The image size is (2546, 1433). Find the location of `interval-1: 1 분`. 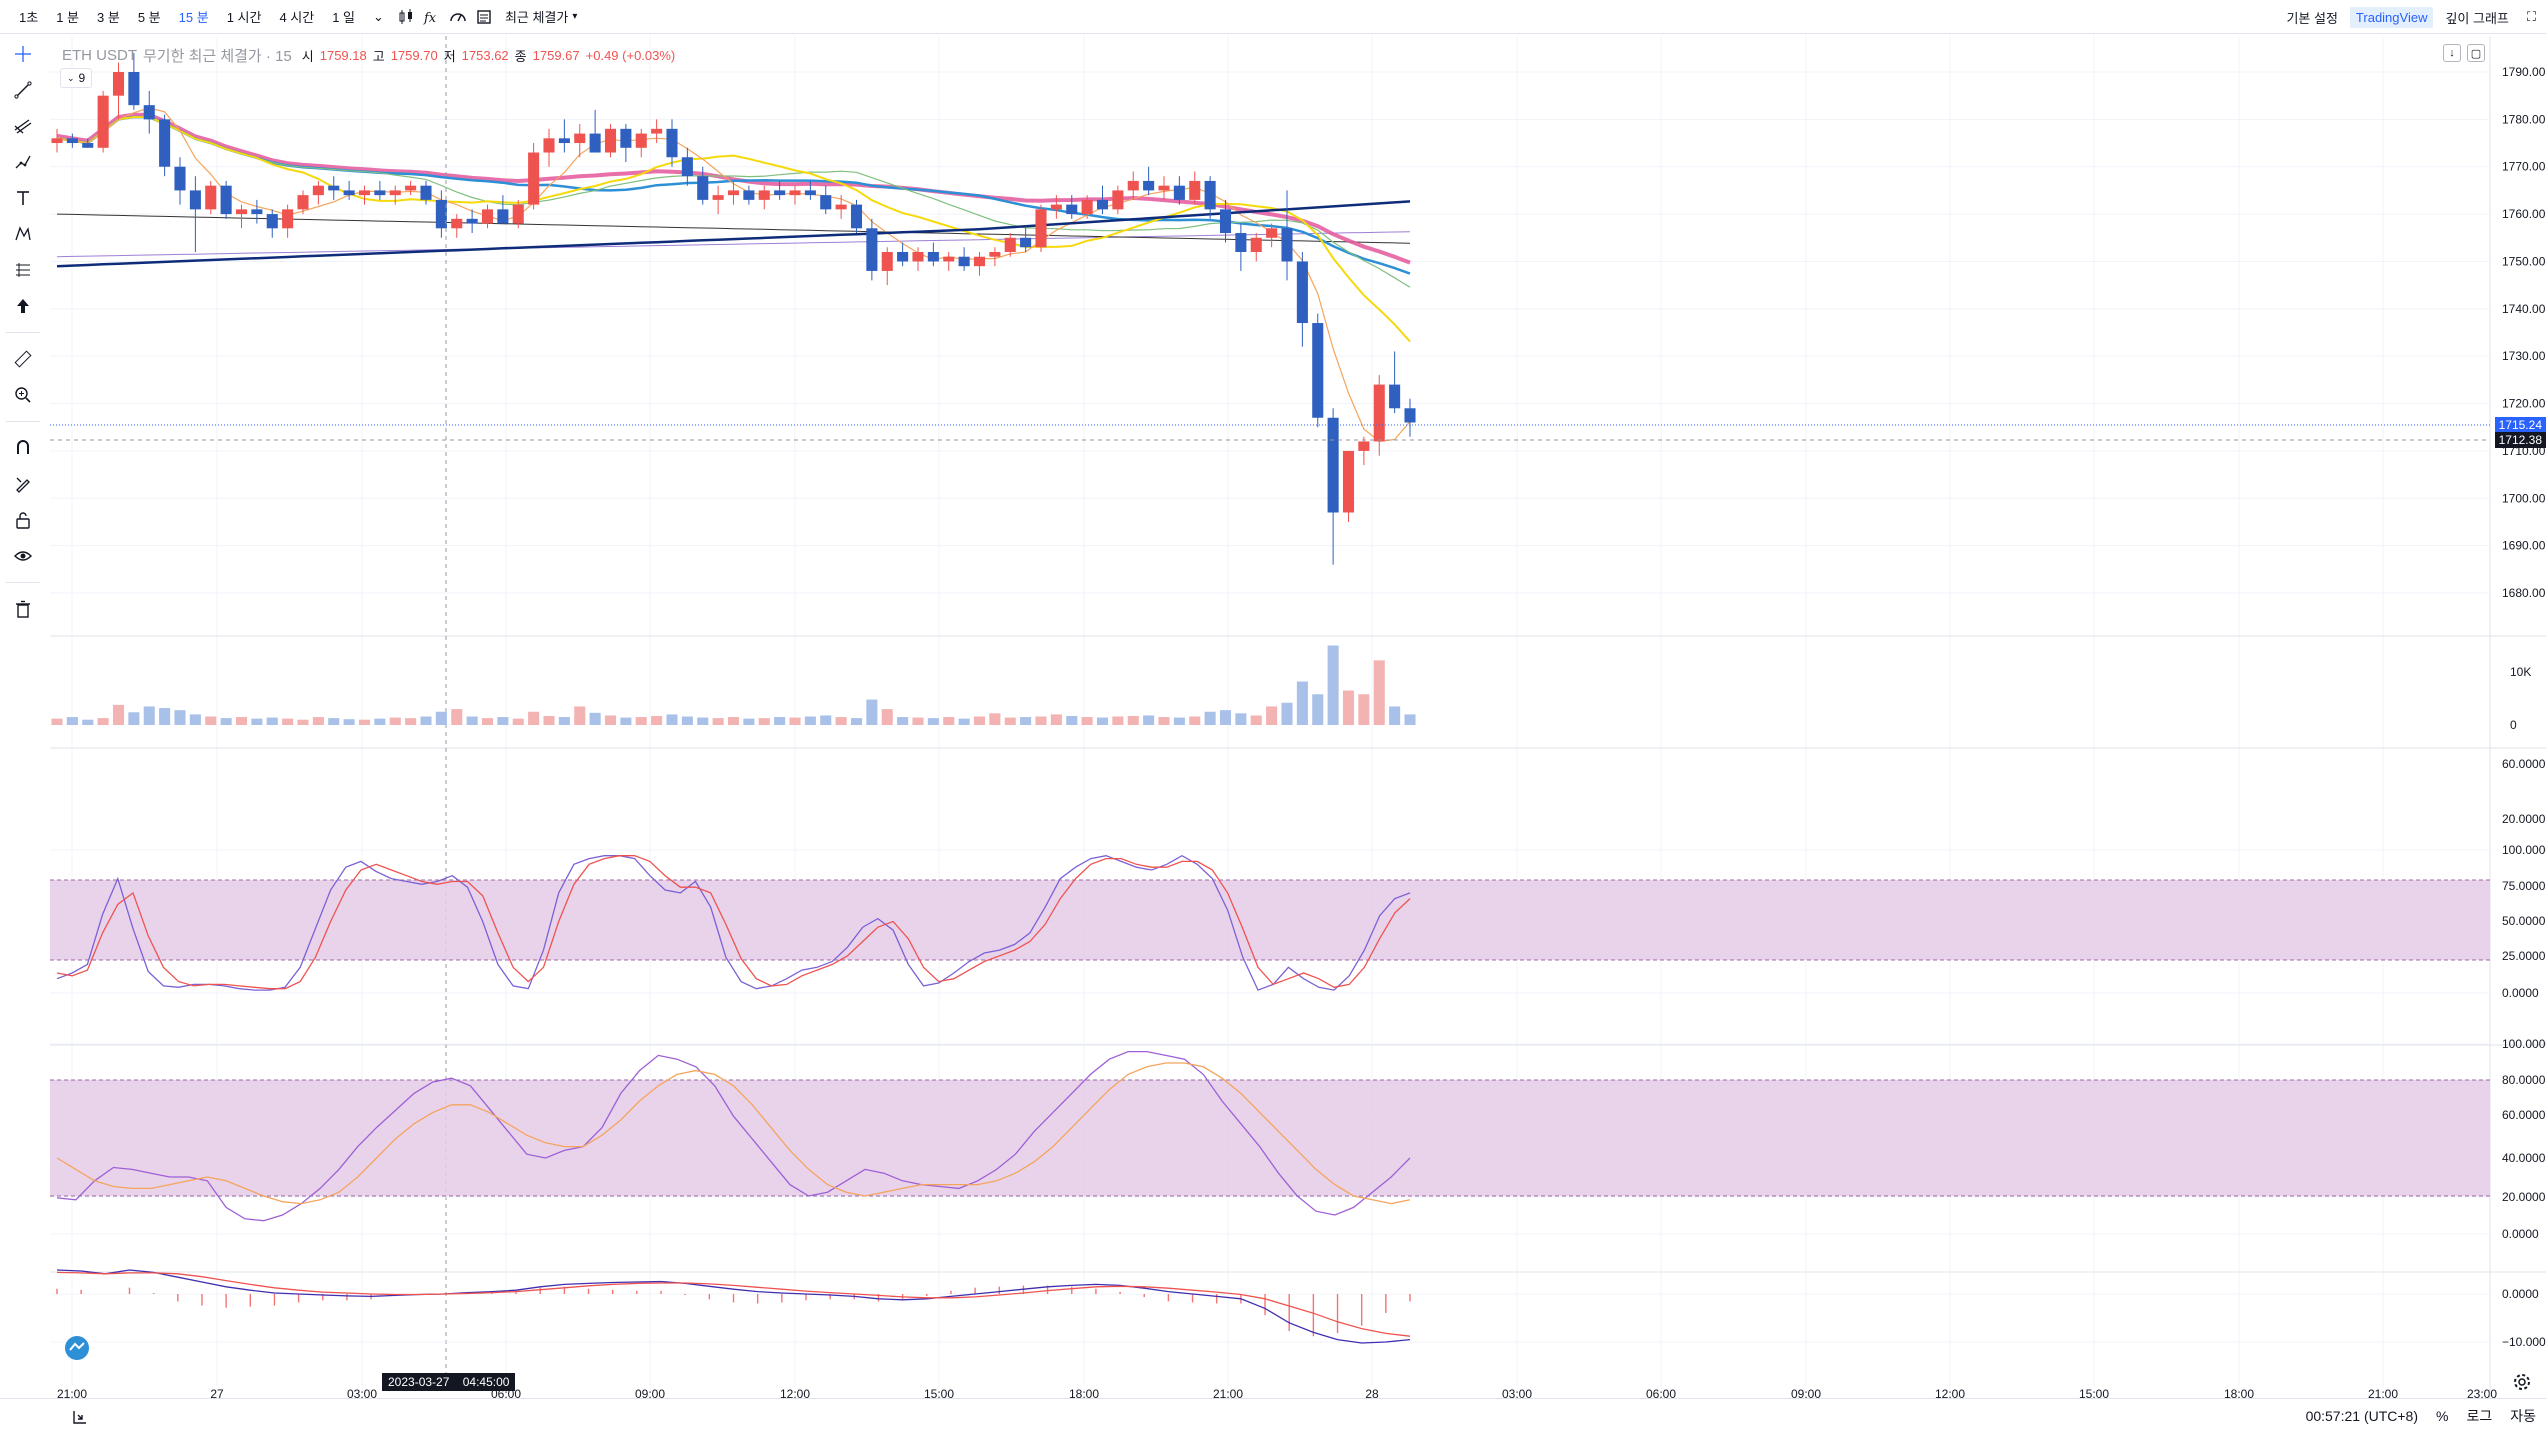

interval-1: 1 분 is located at coordinates (68, 17).